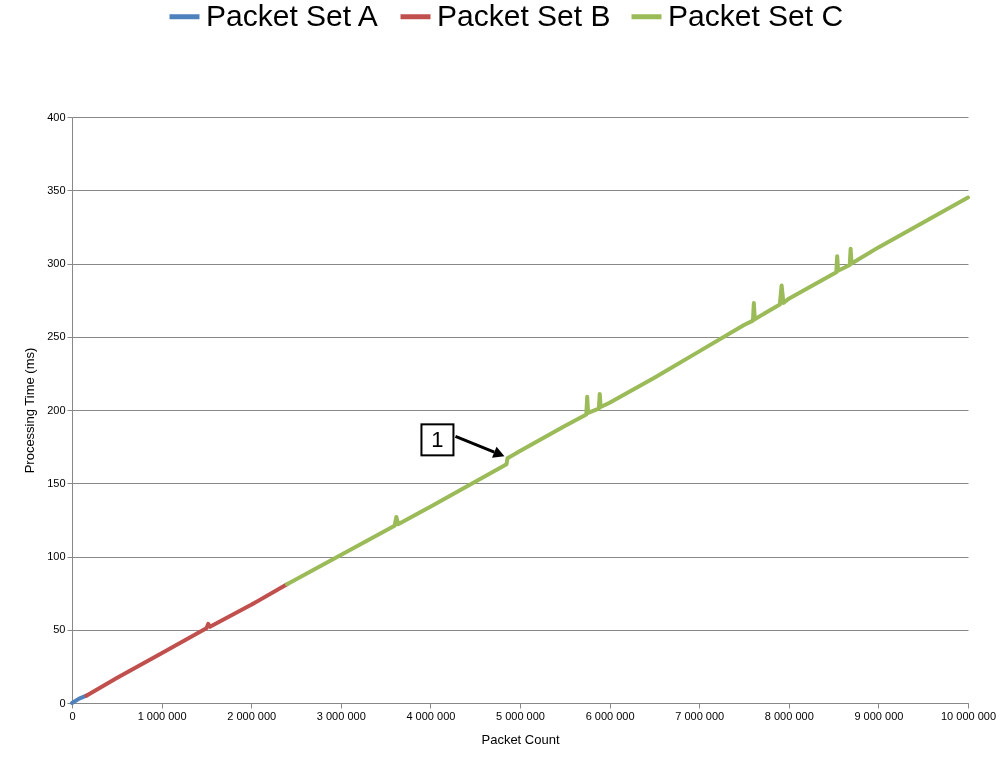 This screenshot has height=767, width=1008. I want to click on x-tick-label: 0, so click(72, 715).